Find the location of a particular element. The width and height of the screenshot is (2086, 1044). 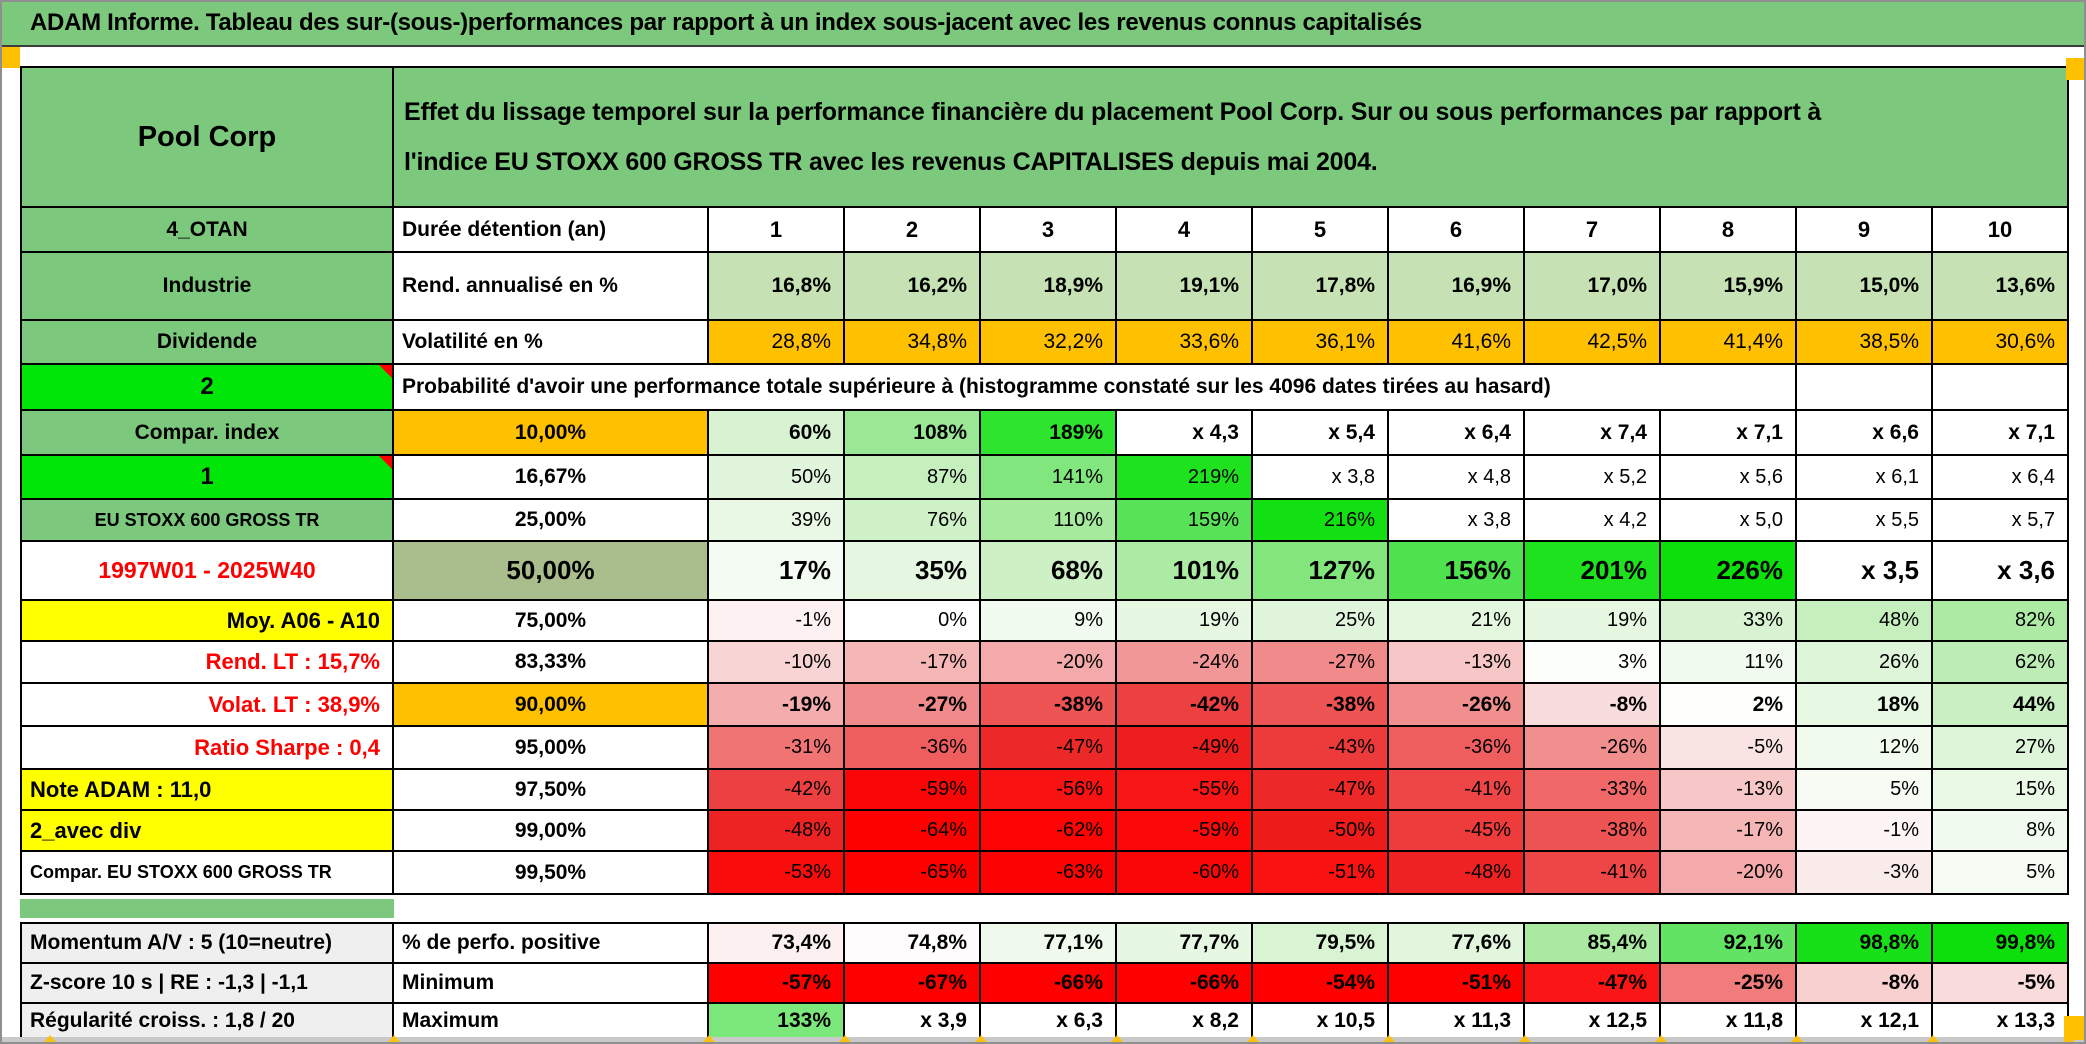

cell: x 3,6 is located at coordinates (2001, 571).